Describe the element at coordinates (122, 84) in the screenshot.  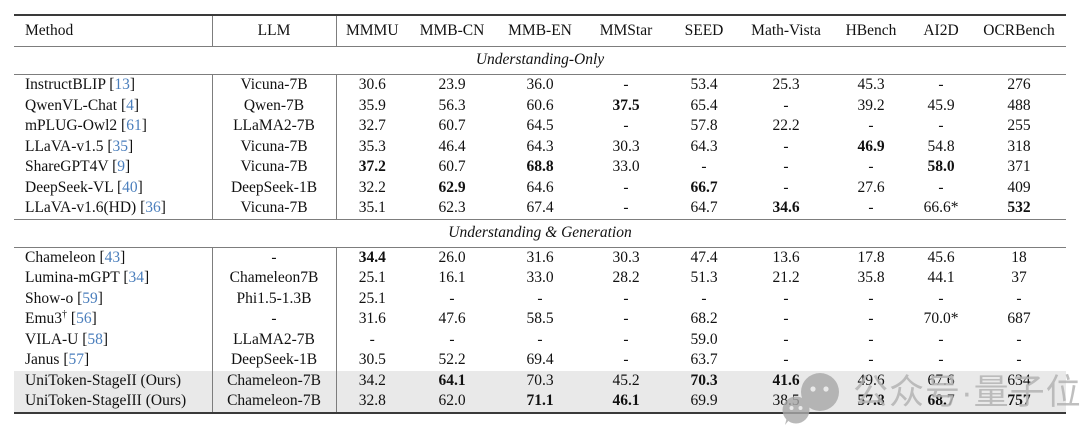
I see `citation-link: 13` at that location.